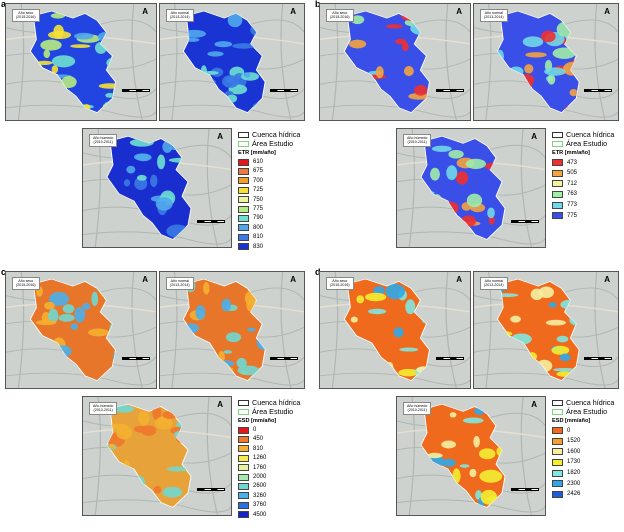 This screenshot has height=532, width=624. I want to click on legend-class-row: 473, so click(583, 162).